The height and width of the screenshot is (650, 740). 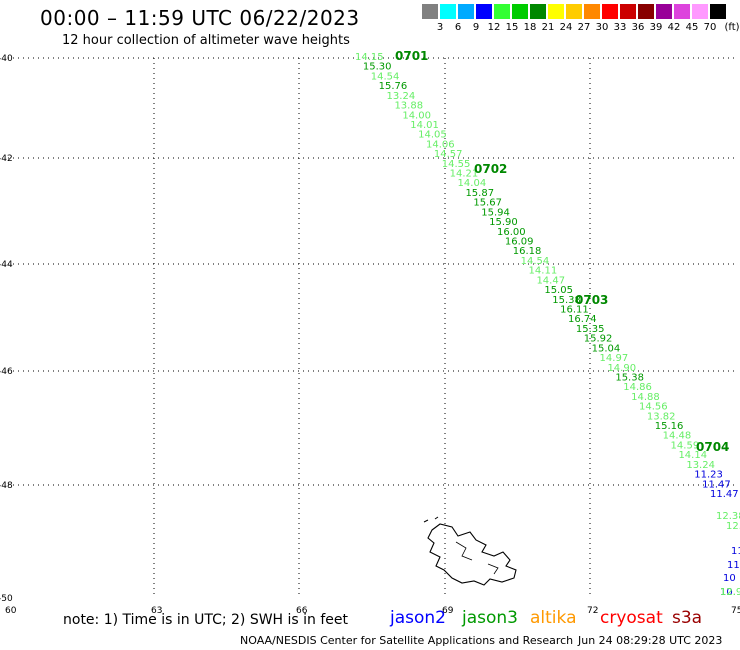 What do you see at coordinates (621, 368) in the screenshot?
I see `swh-observation: 14.90` at bounding box center [621, 368].